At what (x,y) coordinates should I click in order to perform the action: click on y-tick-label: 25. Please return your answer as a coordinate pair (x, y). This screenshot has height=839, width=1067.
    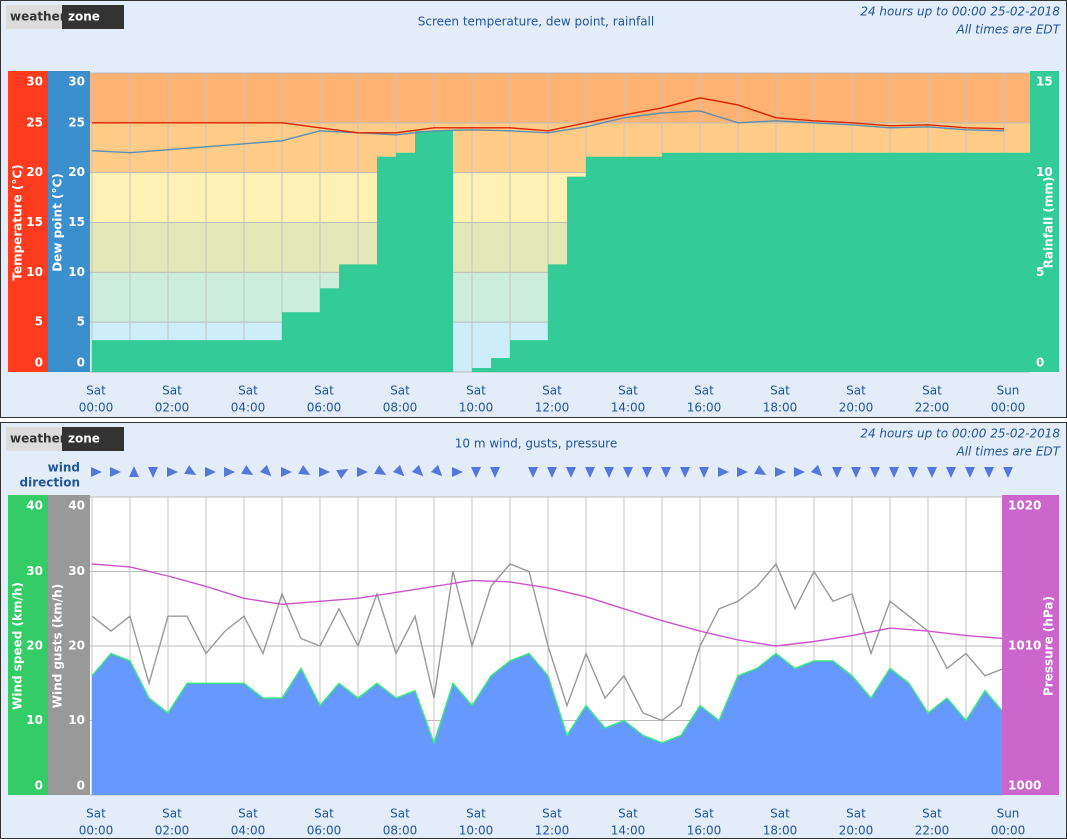
    Looking at the image, I should click on (34, 122).